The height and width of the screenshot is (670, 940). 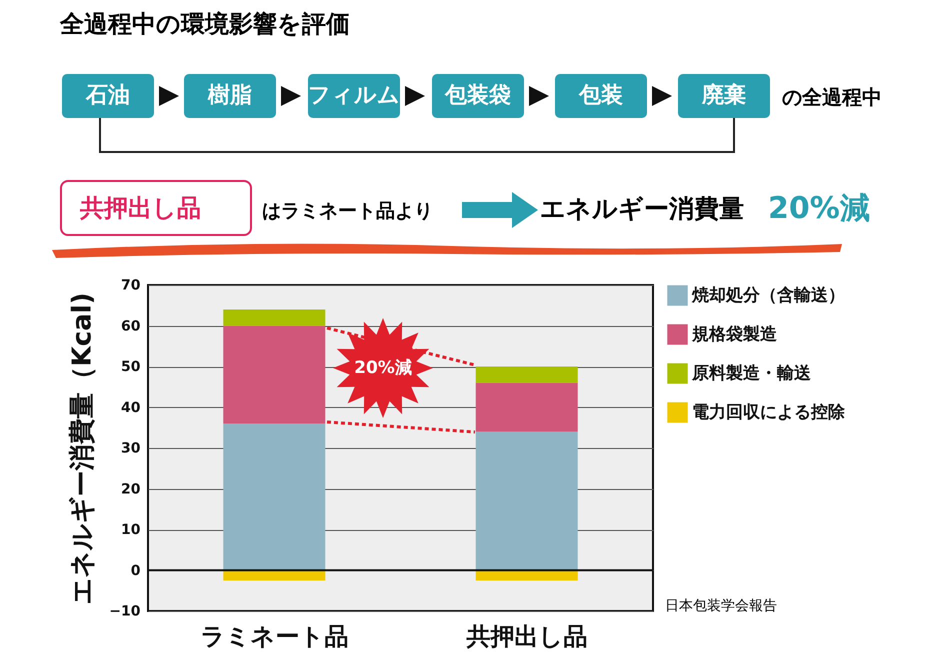 What do you see at coordinates (108, 96) in the screenshot?
I see `text: 石油` at bounding box center [108, 96].